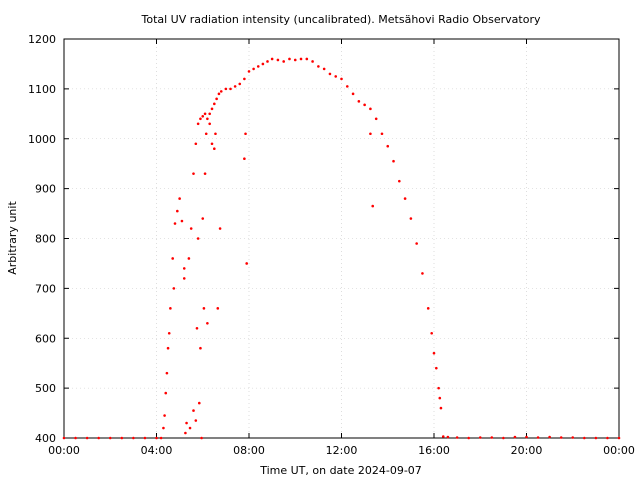  What do you see at coordinates (45, 438) in the screenshot?
I see `y-tick-label: 400` at bounding box center [45, 438].